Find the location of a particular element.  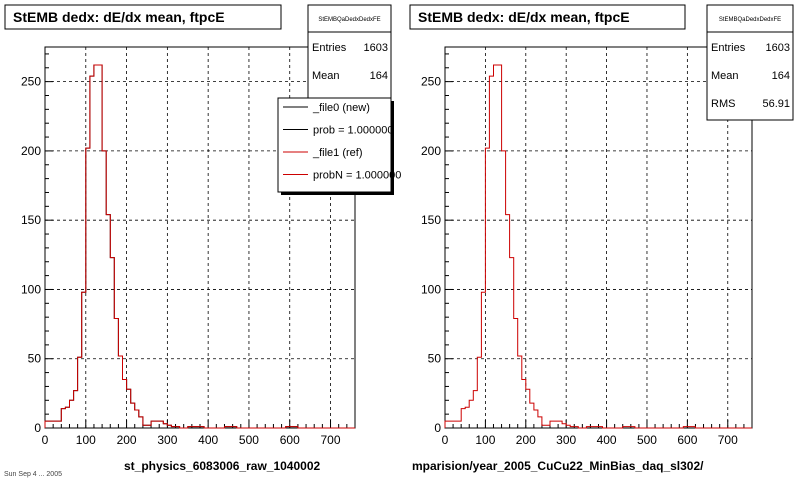

legend-label: _file0 (new) is located at coordinates (341, 108).